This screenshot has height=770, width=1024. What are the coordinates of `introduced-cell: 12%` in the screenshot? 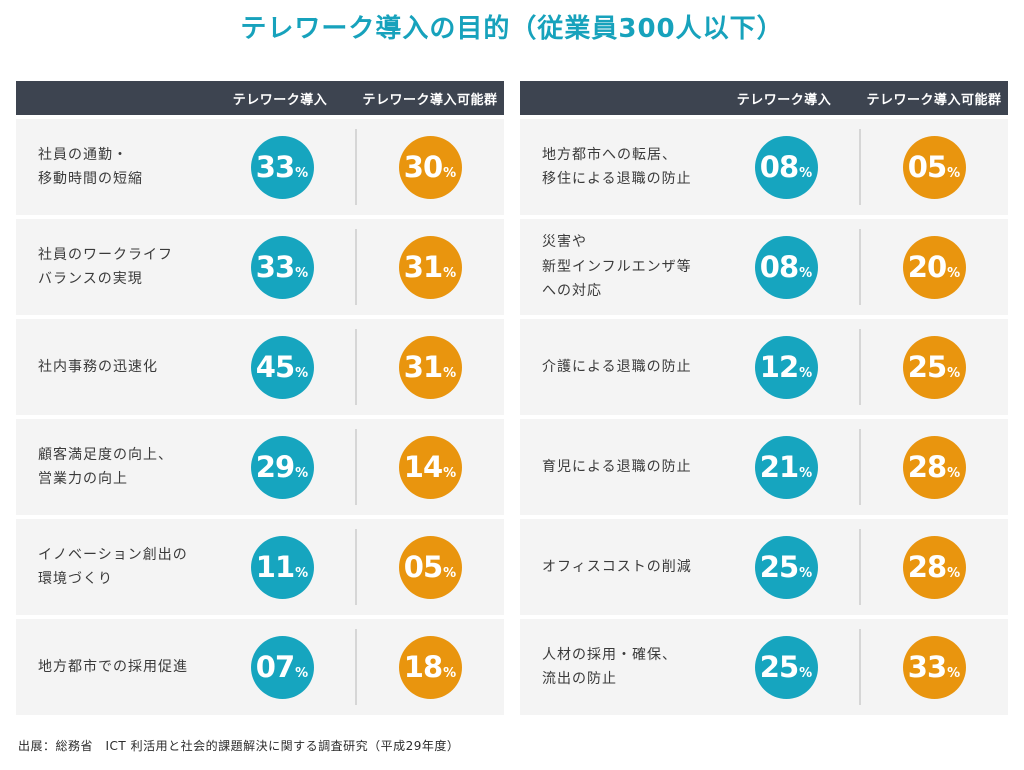 It's located at (786, 367).